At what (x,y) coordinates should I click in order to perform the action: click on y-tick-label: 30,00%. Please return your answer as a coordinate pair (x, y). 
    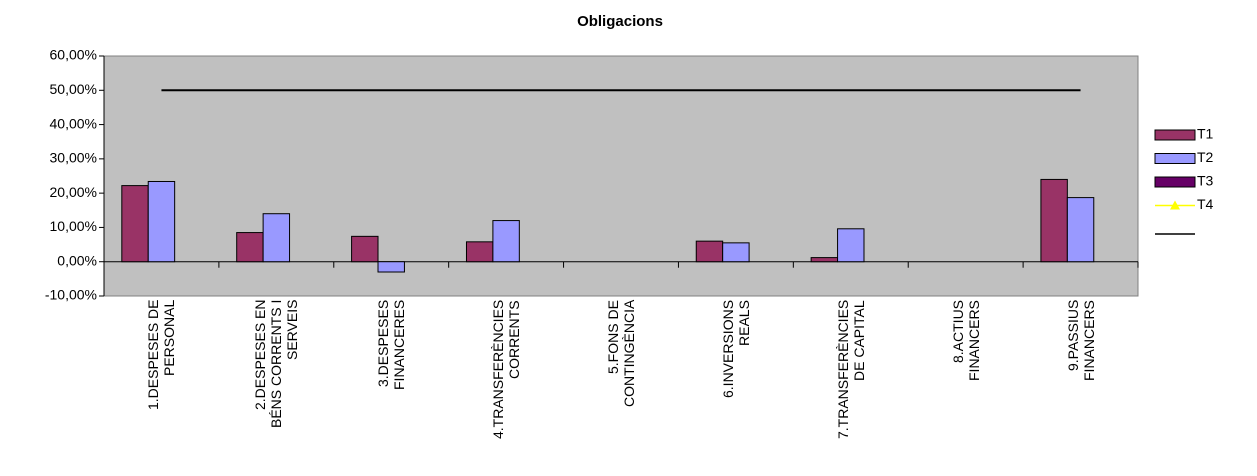
    Looking at the image, I should click on (73, 158).